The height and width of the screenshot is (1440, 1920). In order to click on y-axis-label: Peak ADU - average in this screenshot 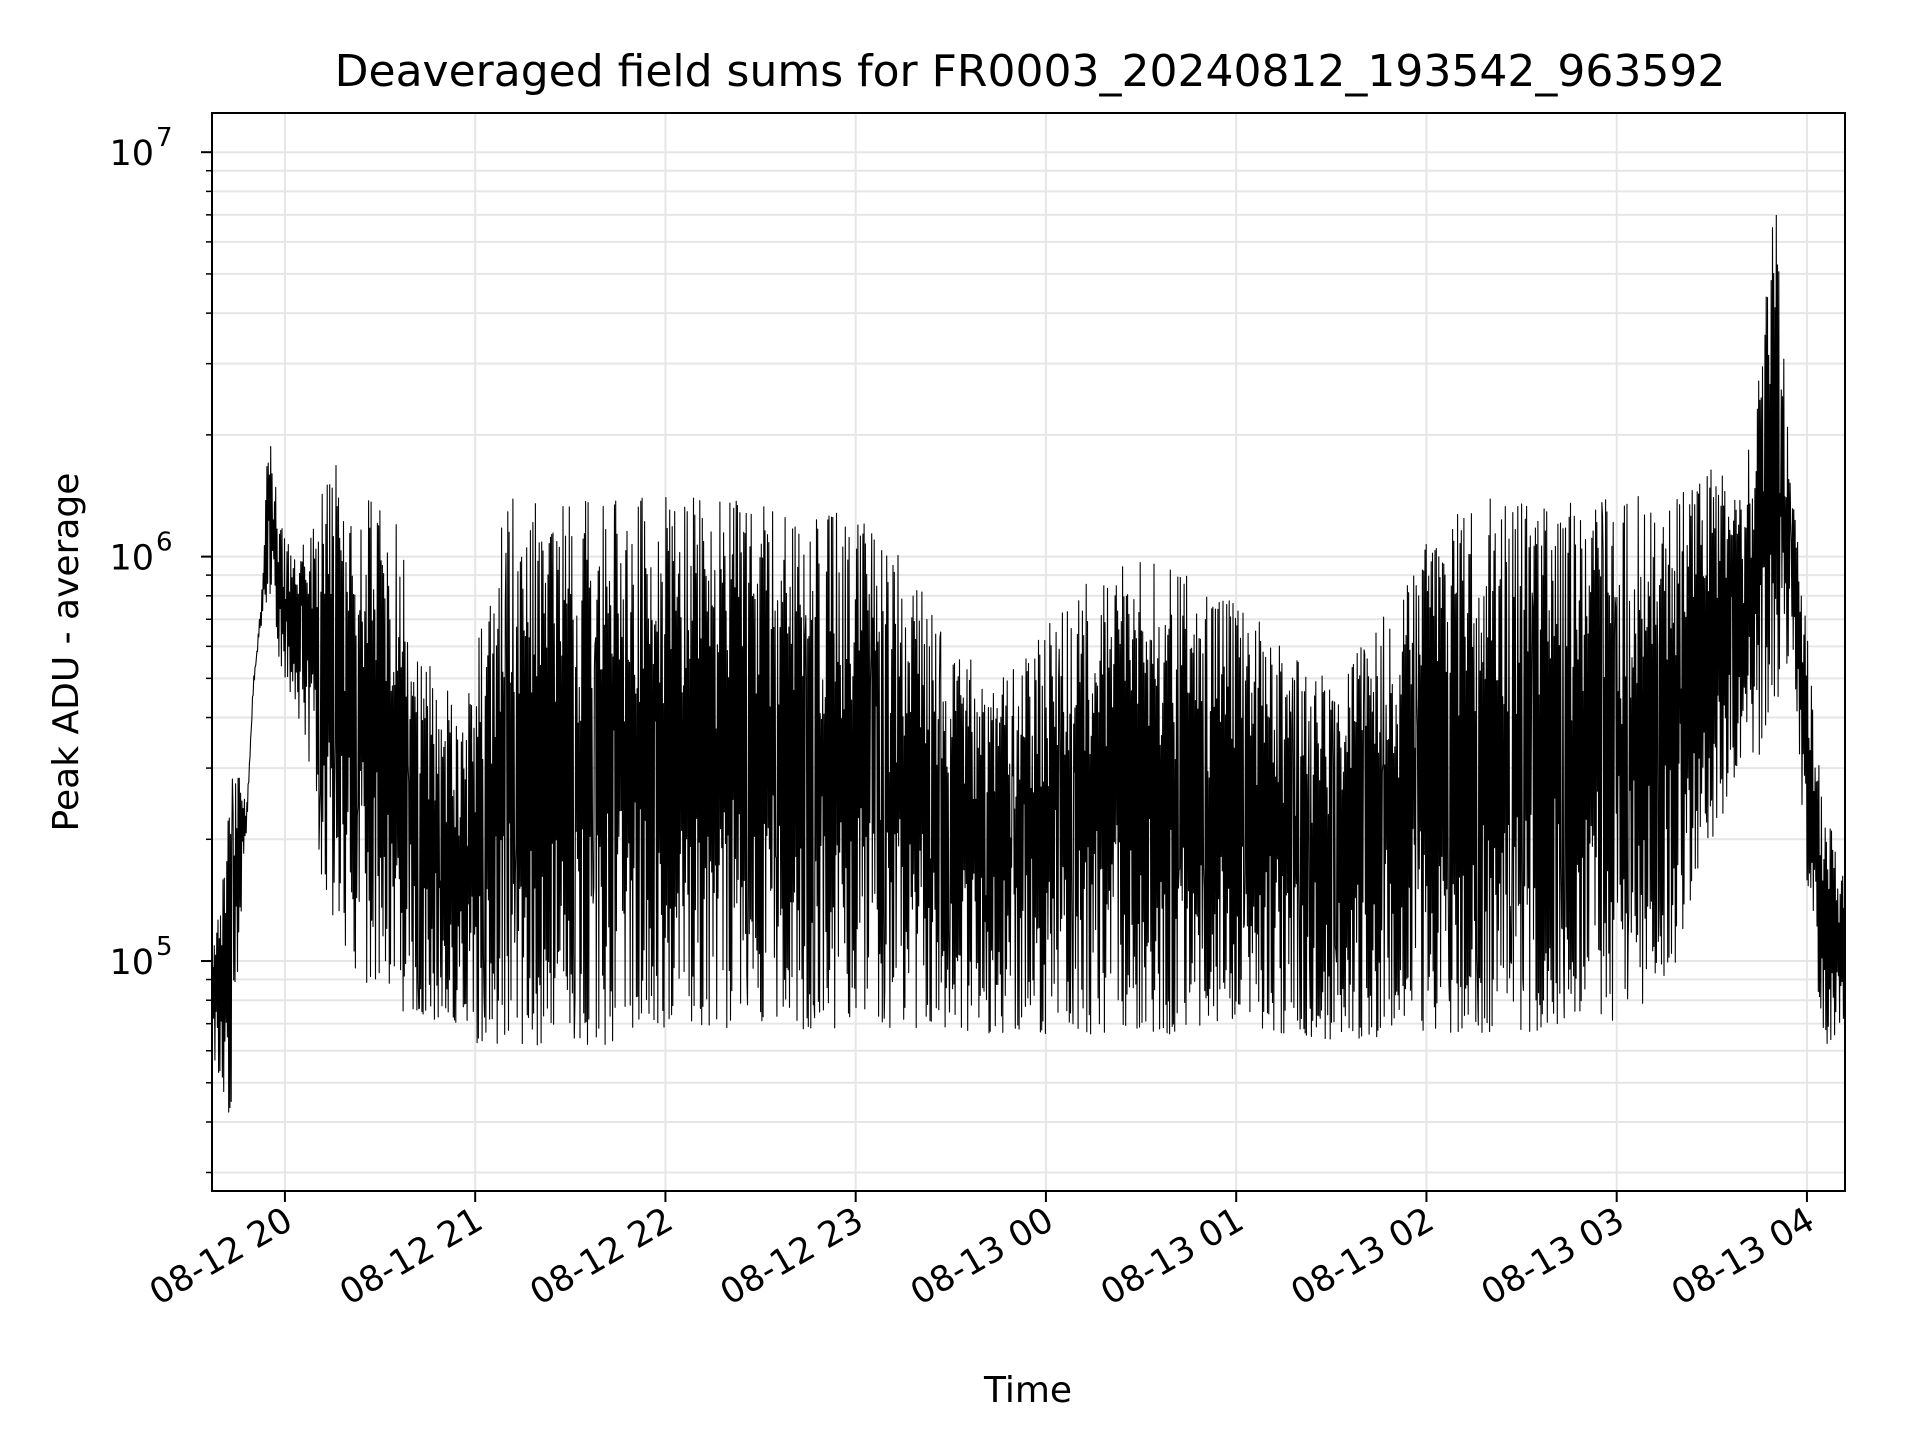, I will do `click(66, 652)`.